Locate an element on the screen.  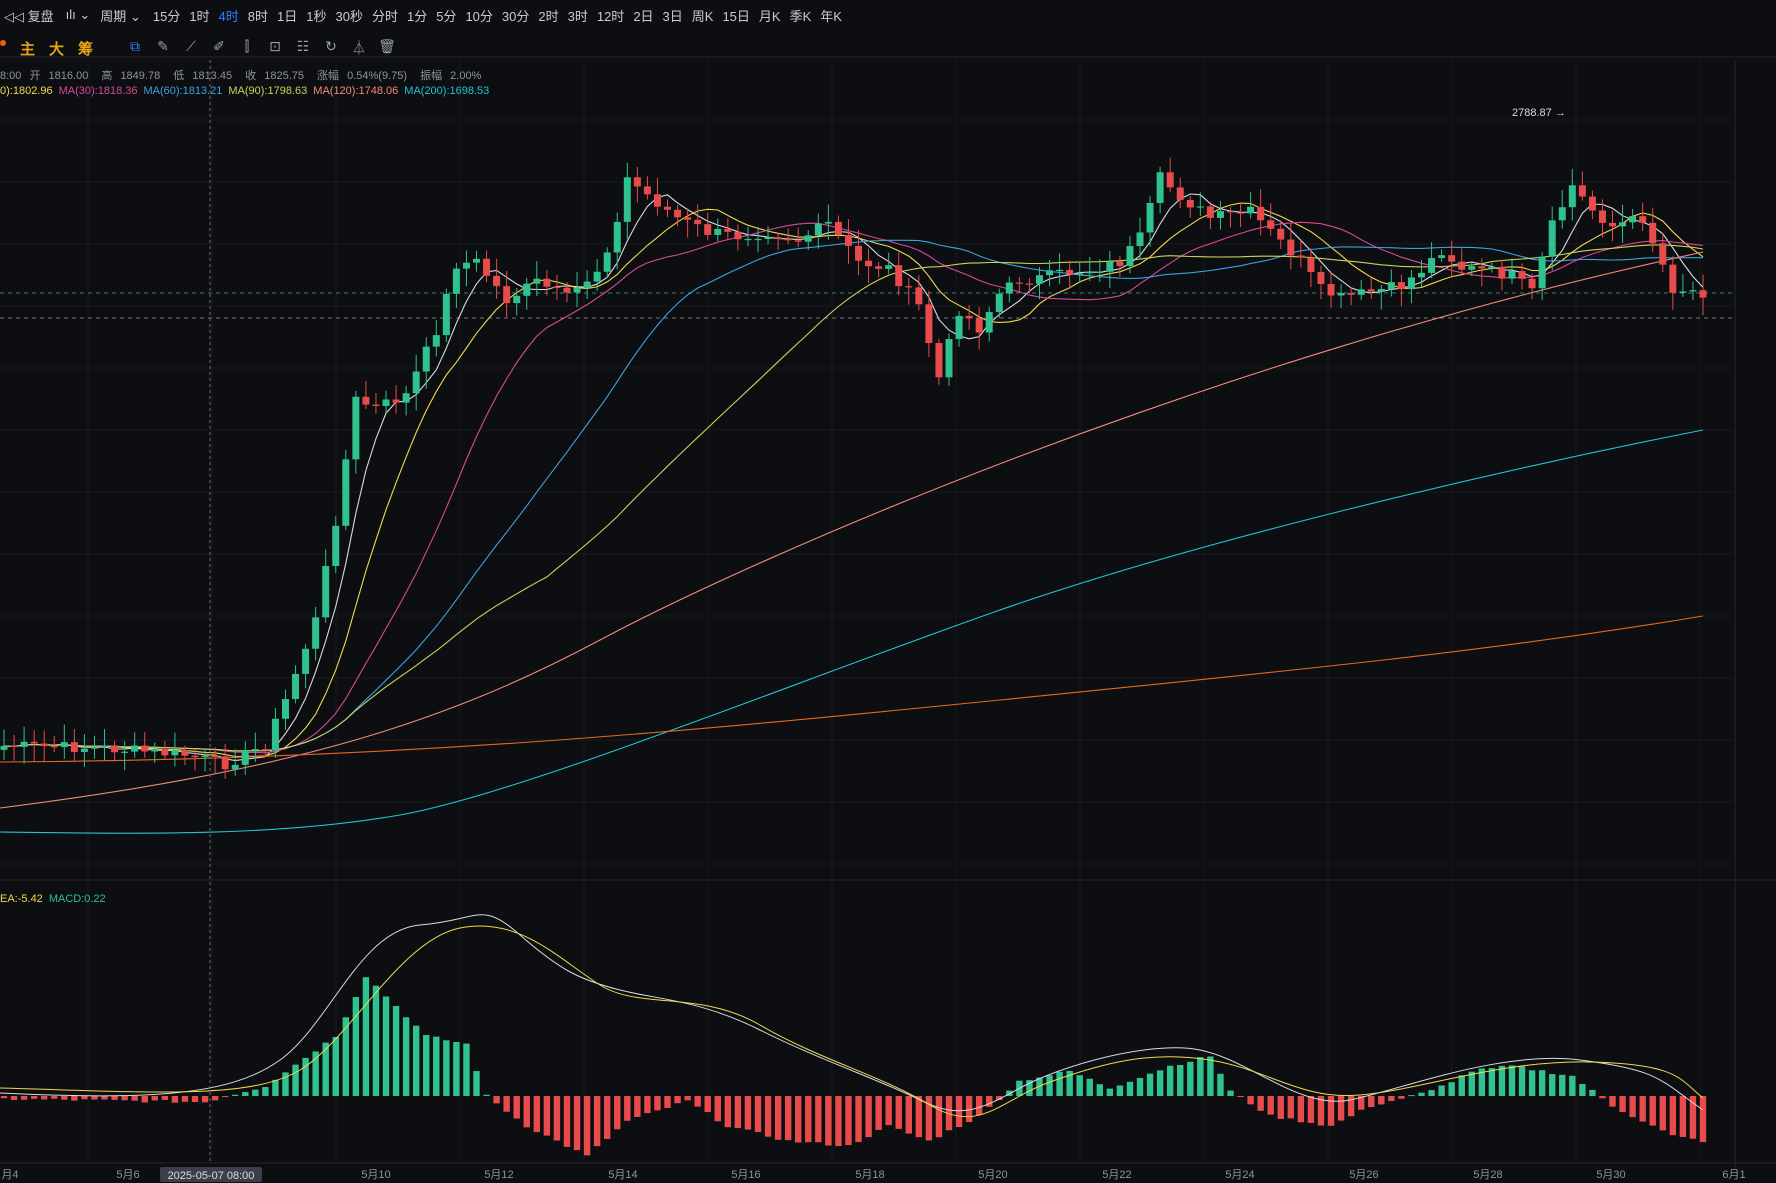
filter-icon: ⏃ is located at coordinates (359, 48).